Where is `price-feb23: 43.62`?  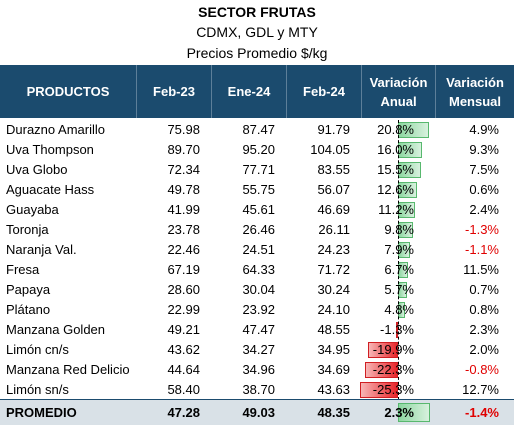 price-feb23: 43.62 is located at coordinates (183, 349).